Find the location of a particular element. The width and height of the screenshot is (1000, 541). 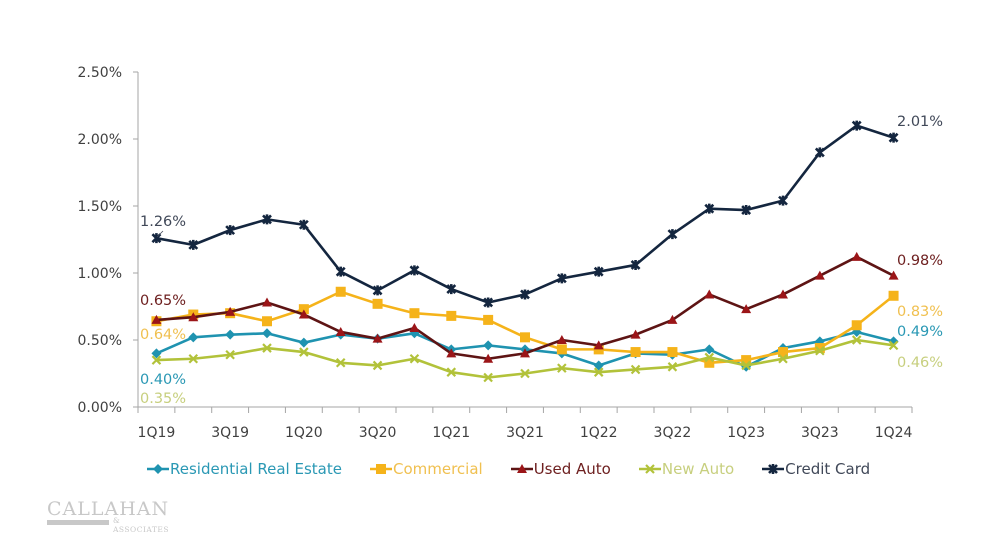

callahan-logo: CALLAHAN & ASSOCIATES is located at coordinates (108, 516).